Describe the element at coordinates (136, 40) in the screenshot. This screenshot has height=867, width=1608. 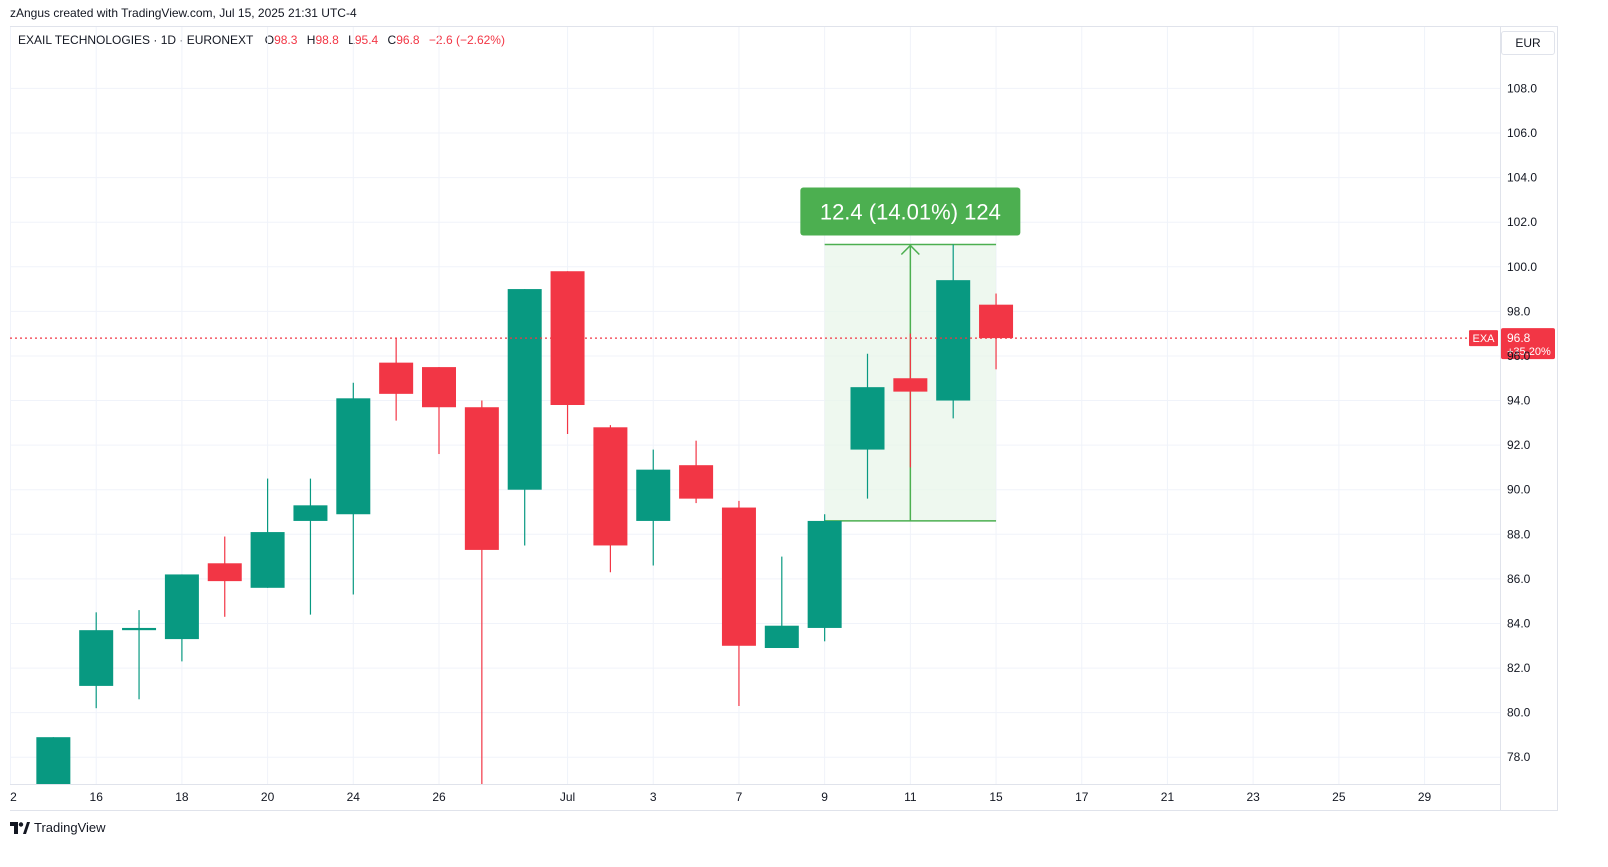
I see `symbol-name: EXAIL TECHNOLOGIES · 1D · EURONEXT` at that location.